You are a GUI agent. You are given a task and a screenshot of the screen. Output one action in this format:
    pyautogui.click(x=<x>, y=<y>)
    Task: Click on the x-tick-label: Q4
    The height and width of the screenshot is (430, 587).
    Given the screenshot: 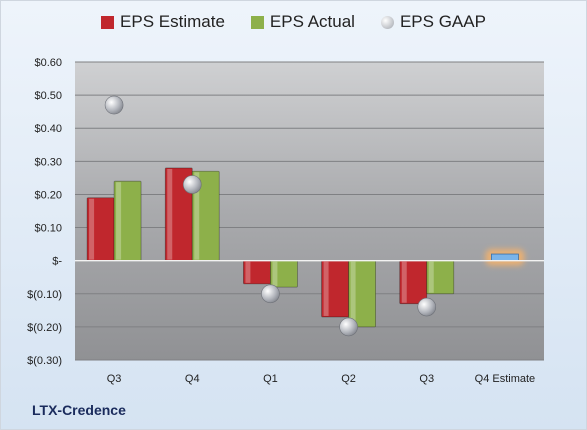 What is the action you would take?
    pyautogui.click(x=192, y=379)
    